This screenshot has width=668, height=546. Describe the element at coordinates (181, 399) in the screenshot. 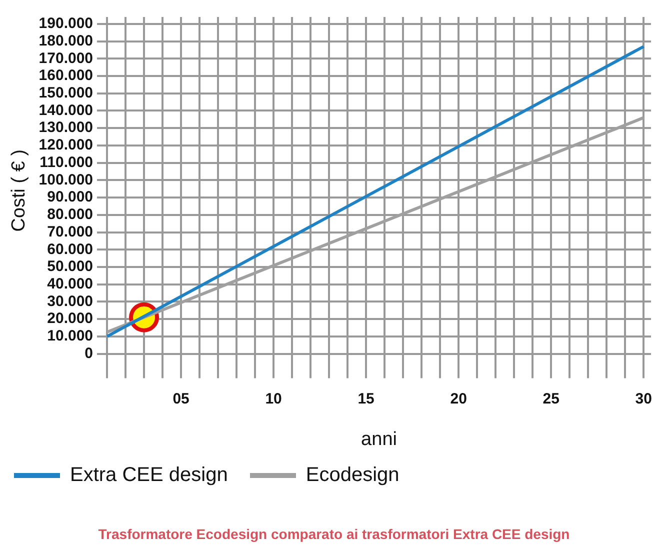

I see `x-tick-label: 05` at that location.